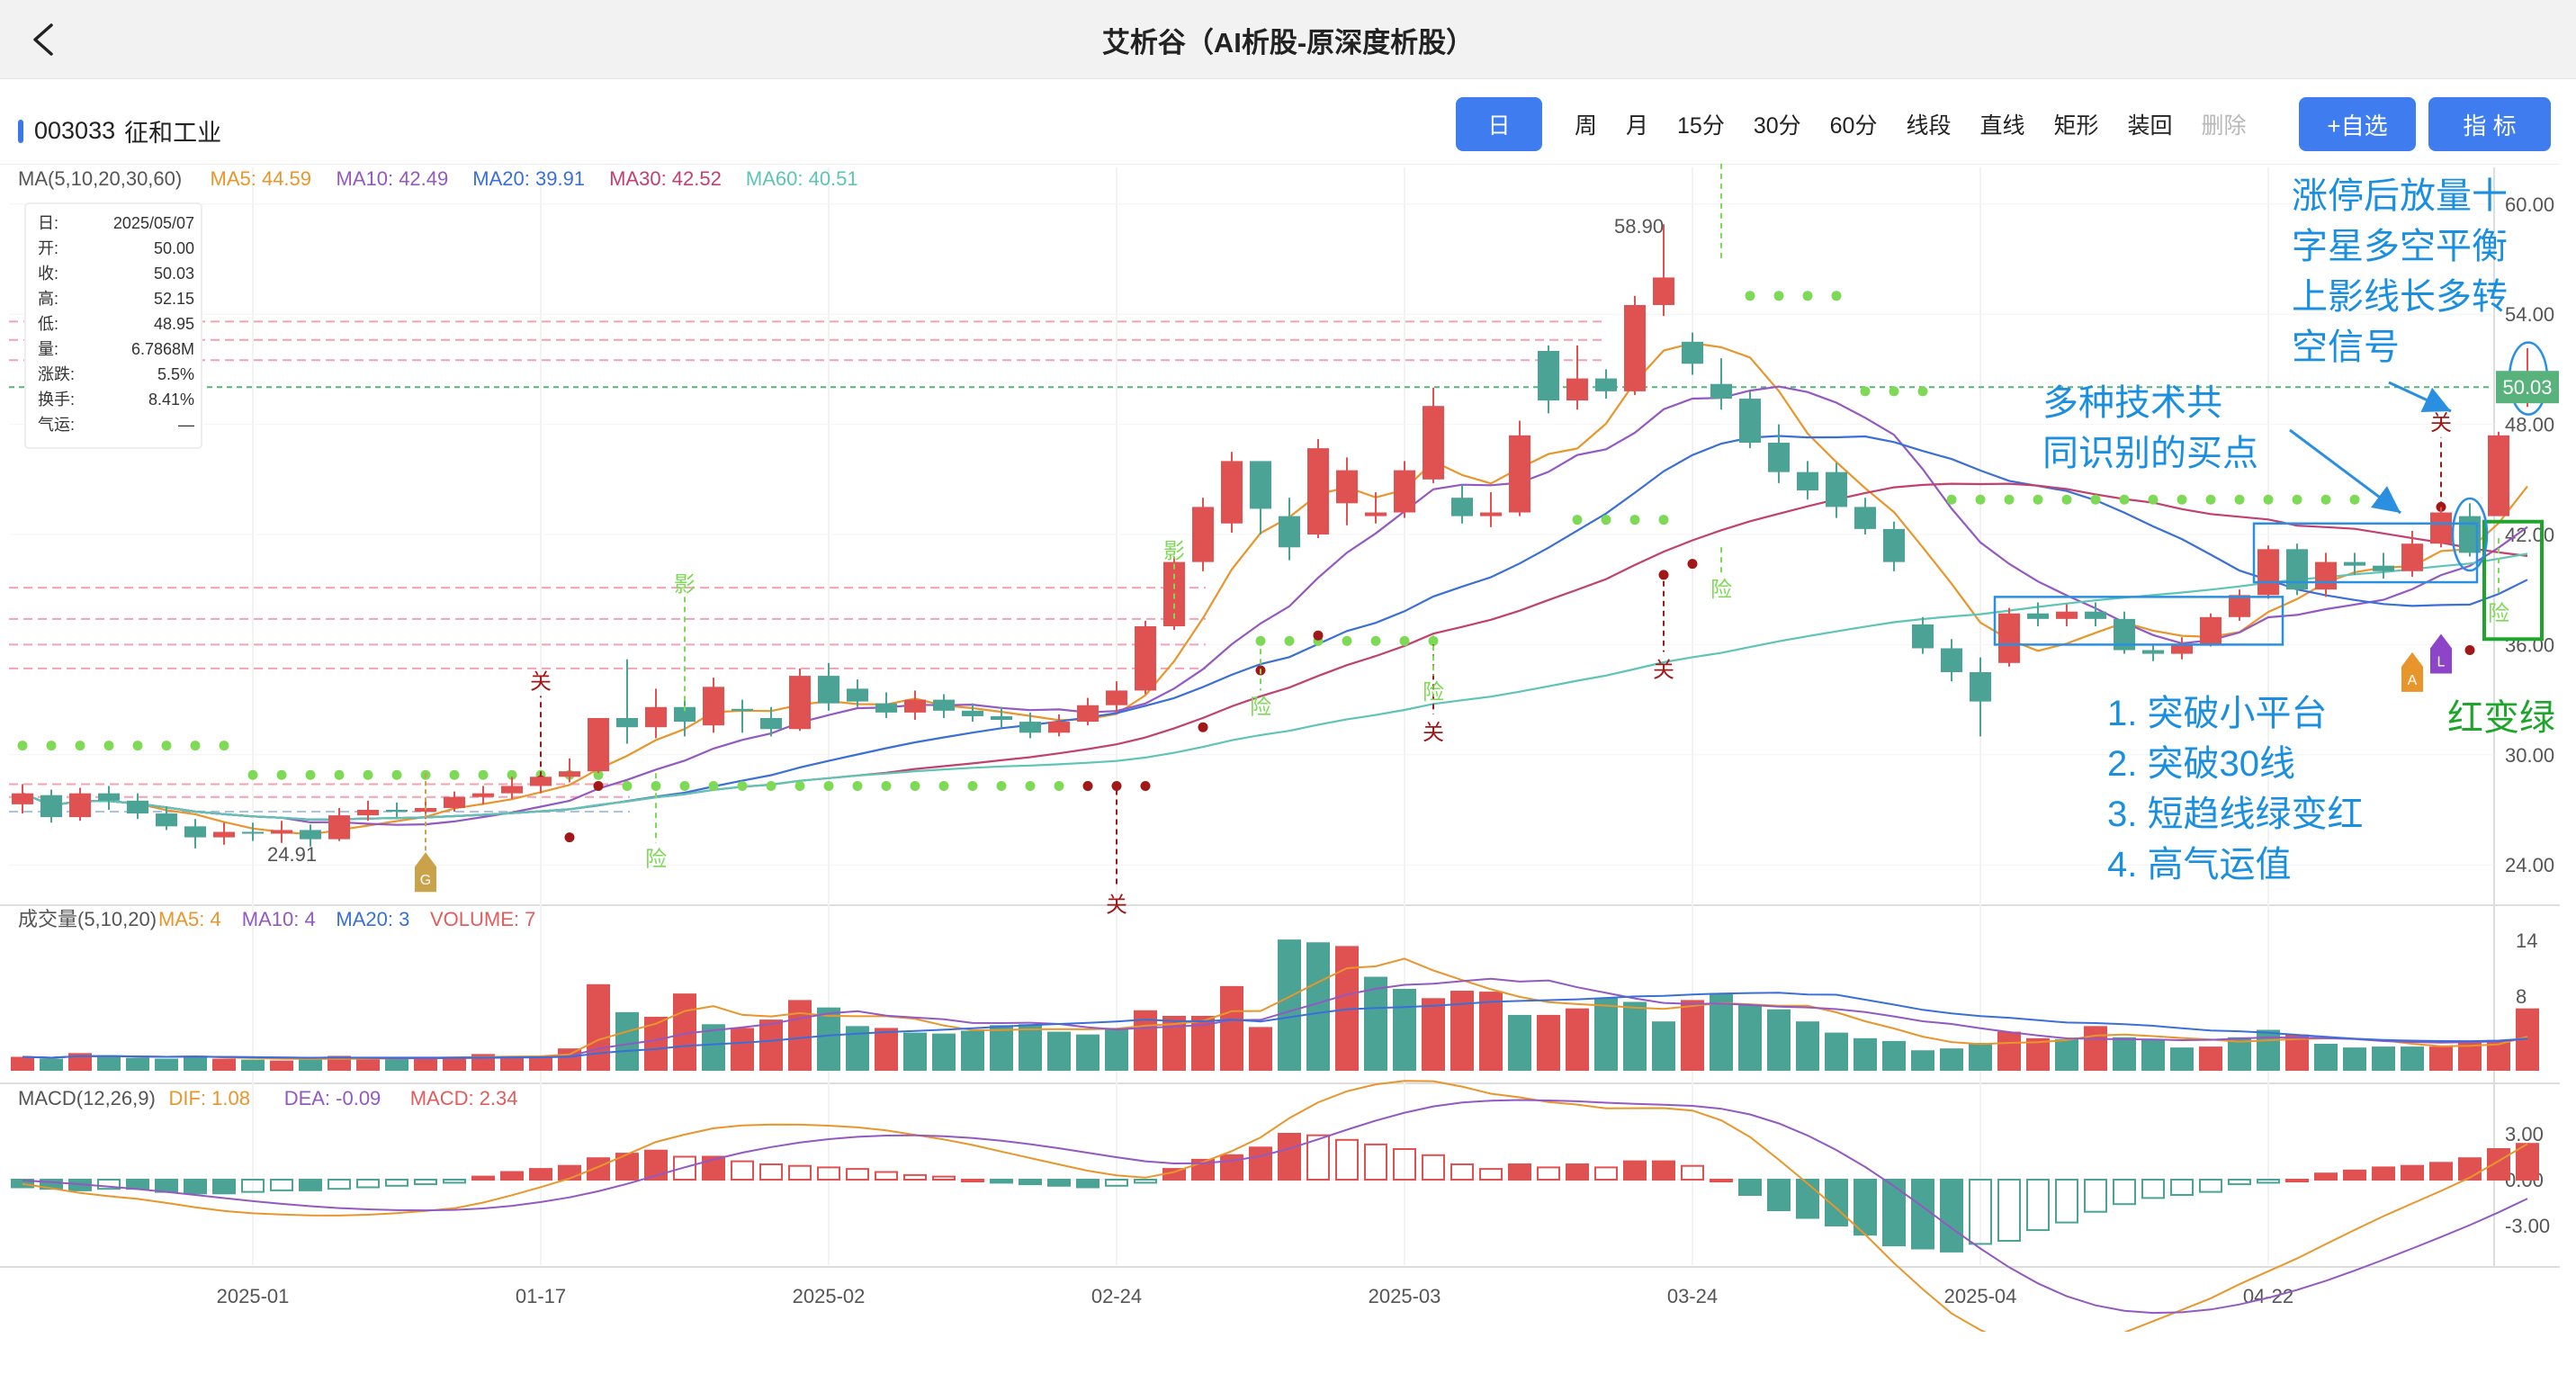  What do you see at coordinates (2489, 124) in the screenshot?
I see `indicator-button: 指 标` at bounding box center [2489, 124].